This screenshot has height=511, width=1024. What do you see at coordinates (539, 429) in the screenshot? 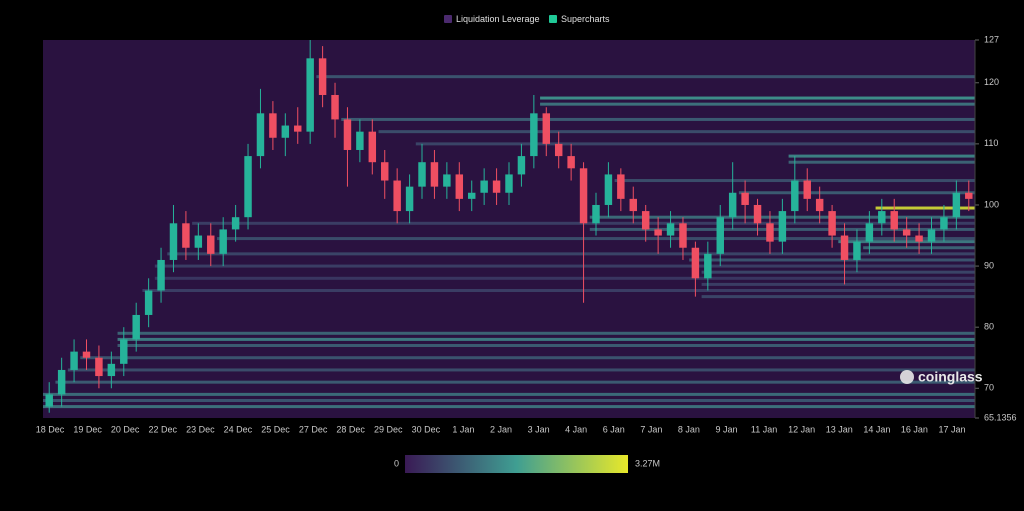
I see `x-tick-label: 3 Jan` at bounding box center [539, 429].